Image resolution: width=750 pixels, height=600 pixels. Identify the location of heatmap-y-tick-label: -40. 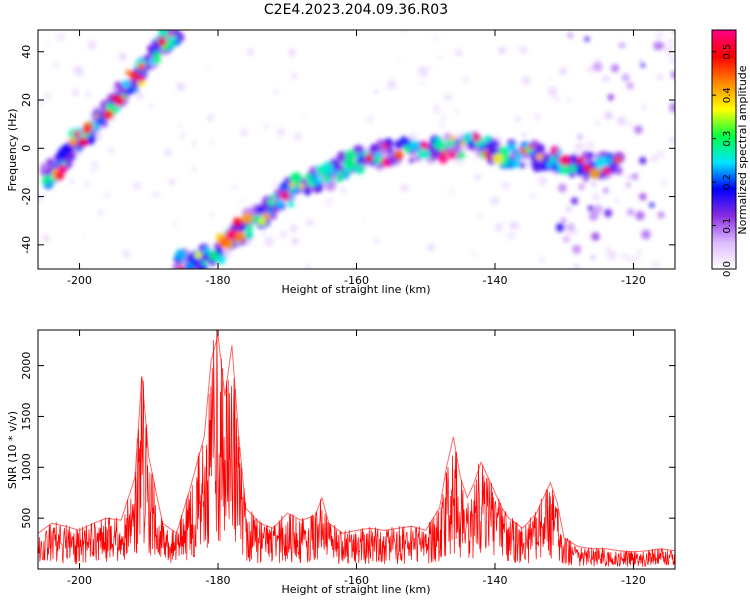
(26, 245).